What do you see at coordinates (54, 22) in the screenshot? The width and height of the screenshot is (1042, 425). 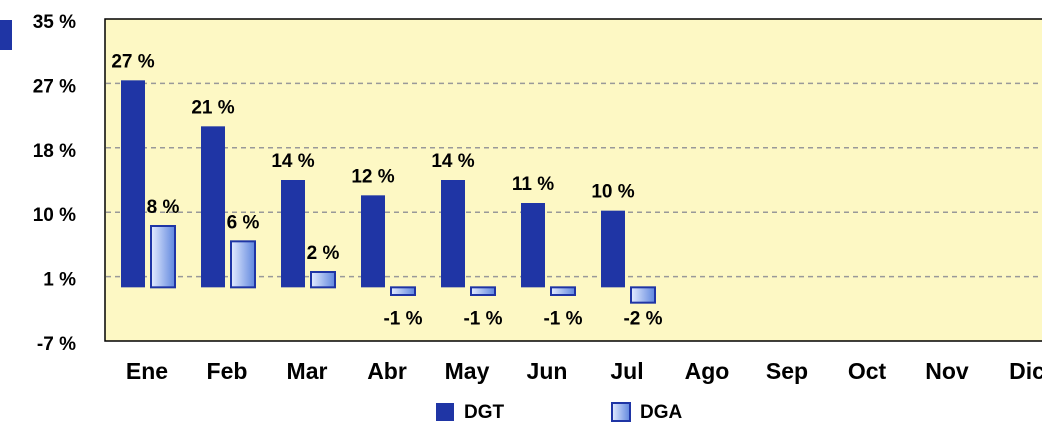 I see `y-tick-label: 35 %` at bounding box center [54, 22].